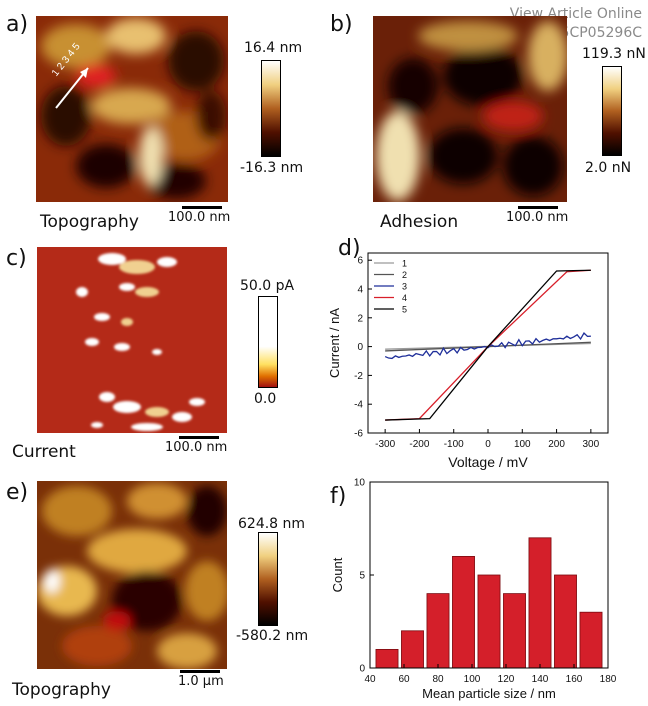 This screenshot has width=648, height=706. Describe the element at coordinates (272, 636) in the screenshot. I see `panel-e-colorbar-min: -580.2 nm` at that location.